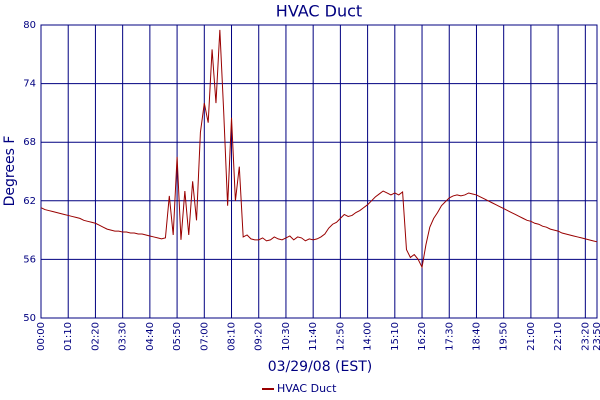 The height and width of the screenshot is (400, 600). Describe the element at coordinates (29, 201) in the screenshot. I see `y-tick-label: 62` at that location.